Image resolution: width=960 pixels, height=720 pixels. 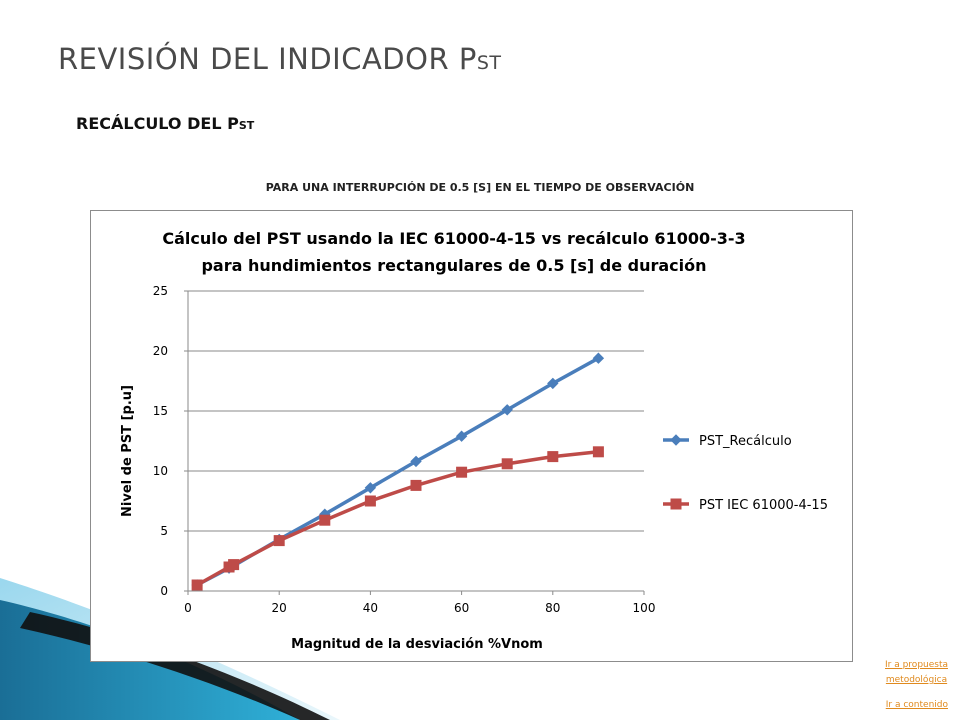 I want to click on page-title-subscript: ST, so click(x=489, y=63).